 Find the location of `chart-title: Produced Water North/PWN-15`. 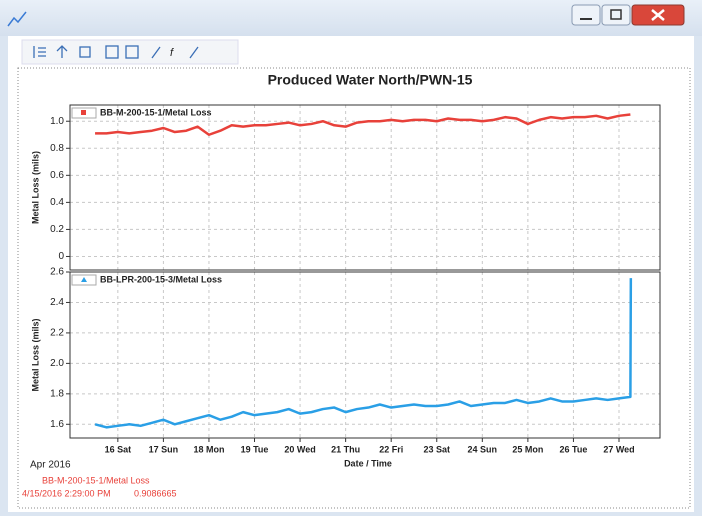

chart-title: Produced Water North/PWN-15 is located at coordinates (370, 80).